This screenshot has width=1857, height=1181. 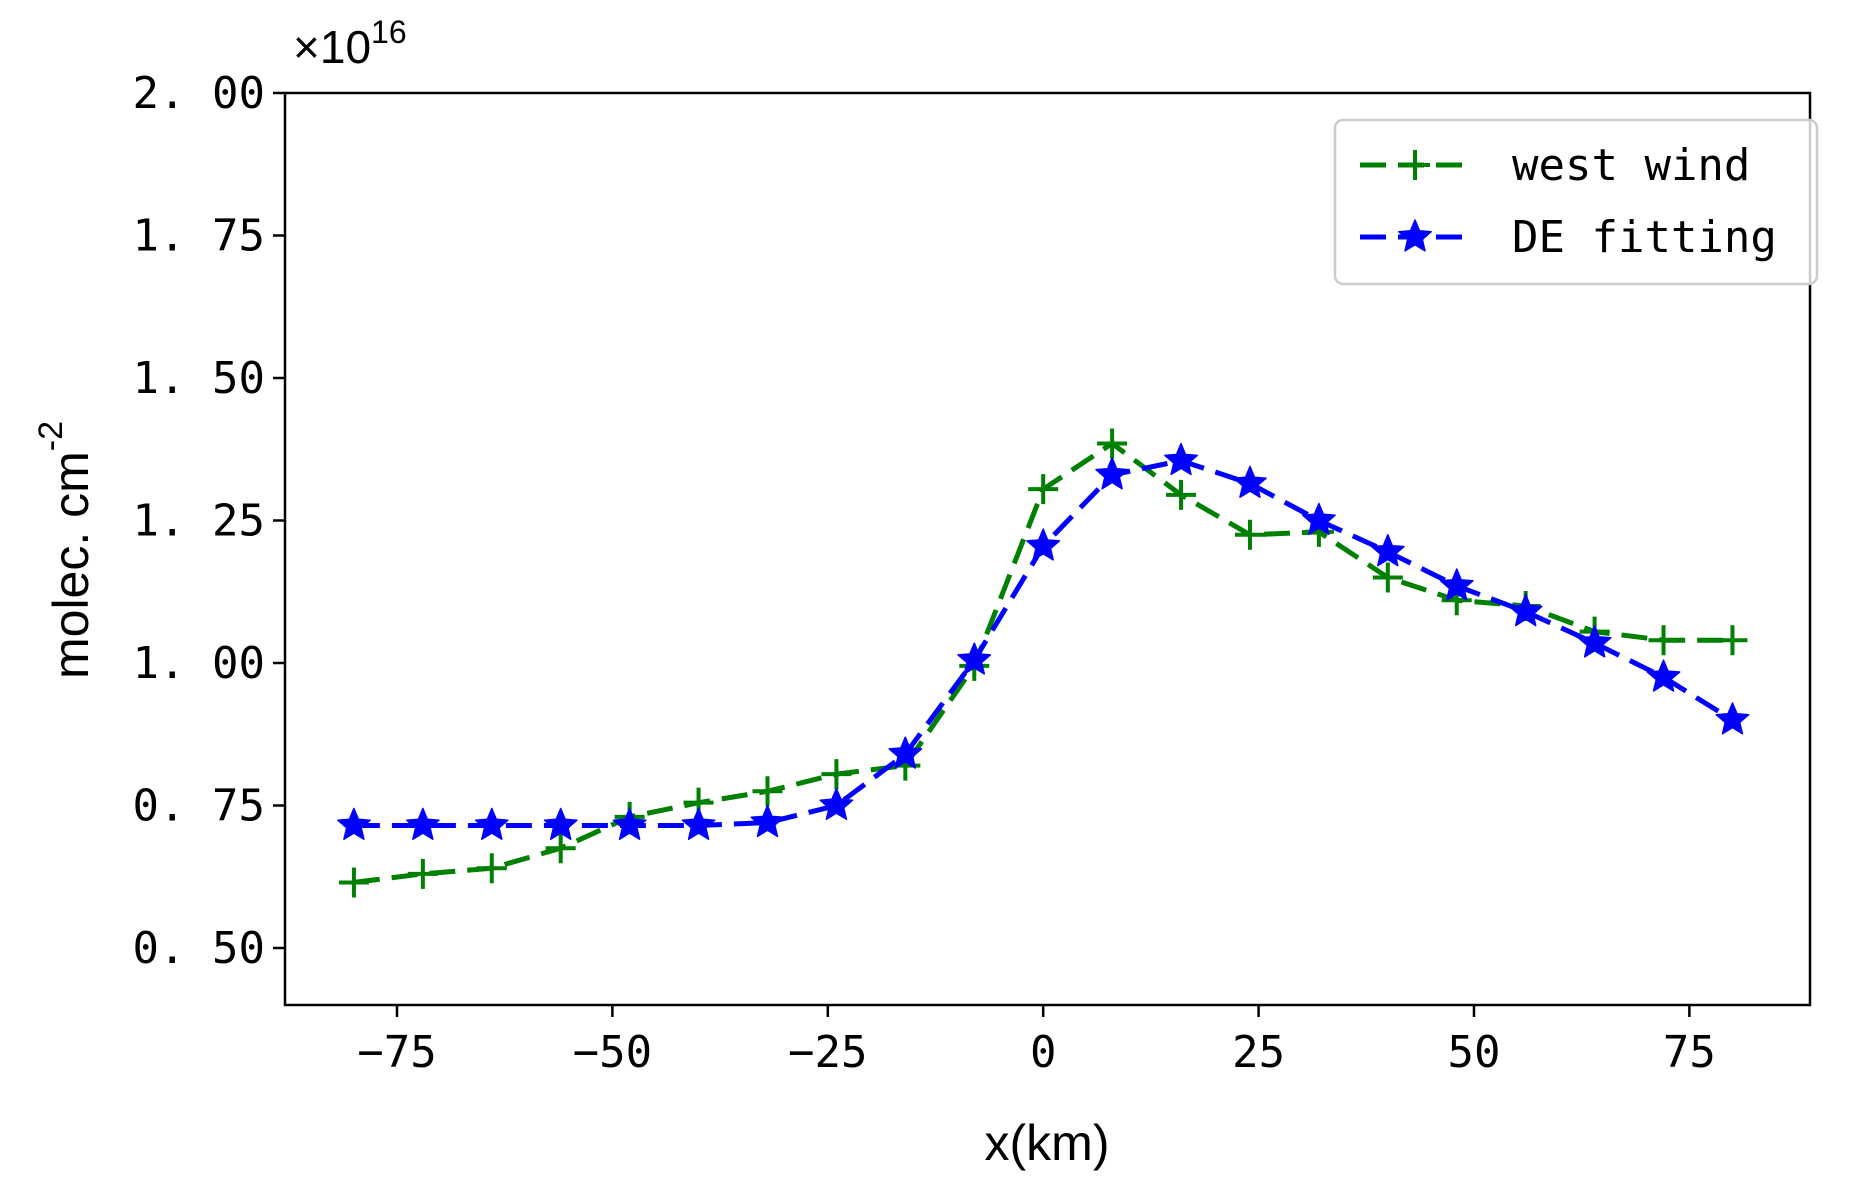 What do you see at coordinates (199, 806) in the screenshot?
I see `y-tick-label: 0. 75` at bounding box center [199, 806].